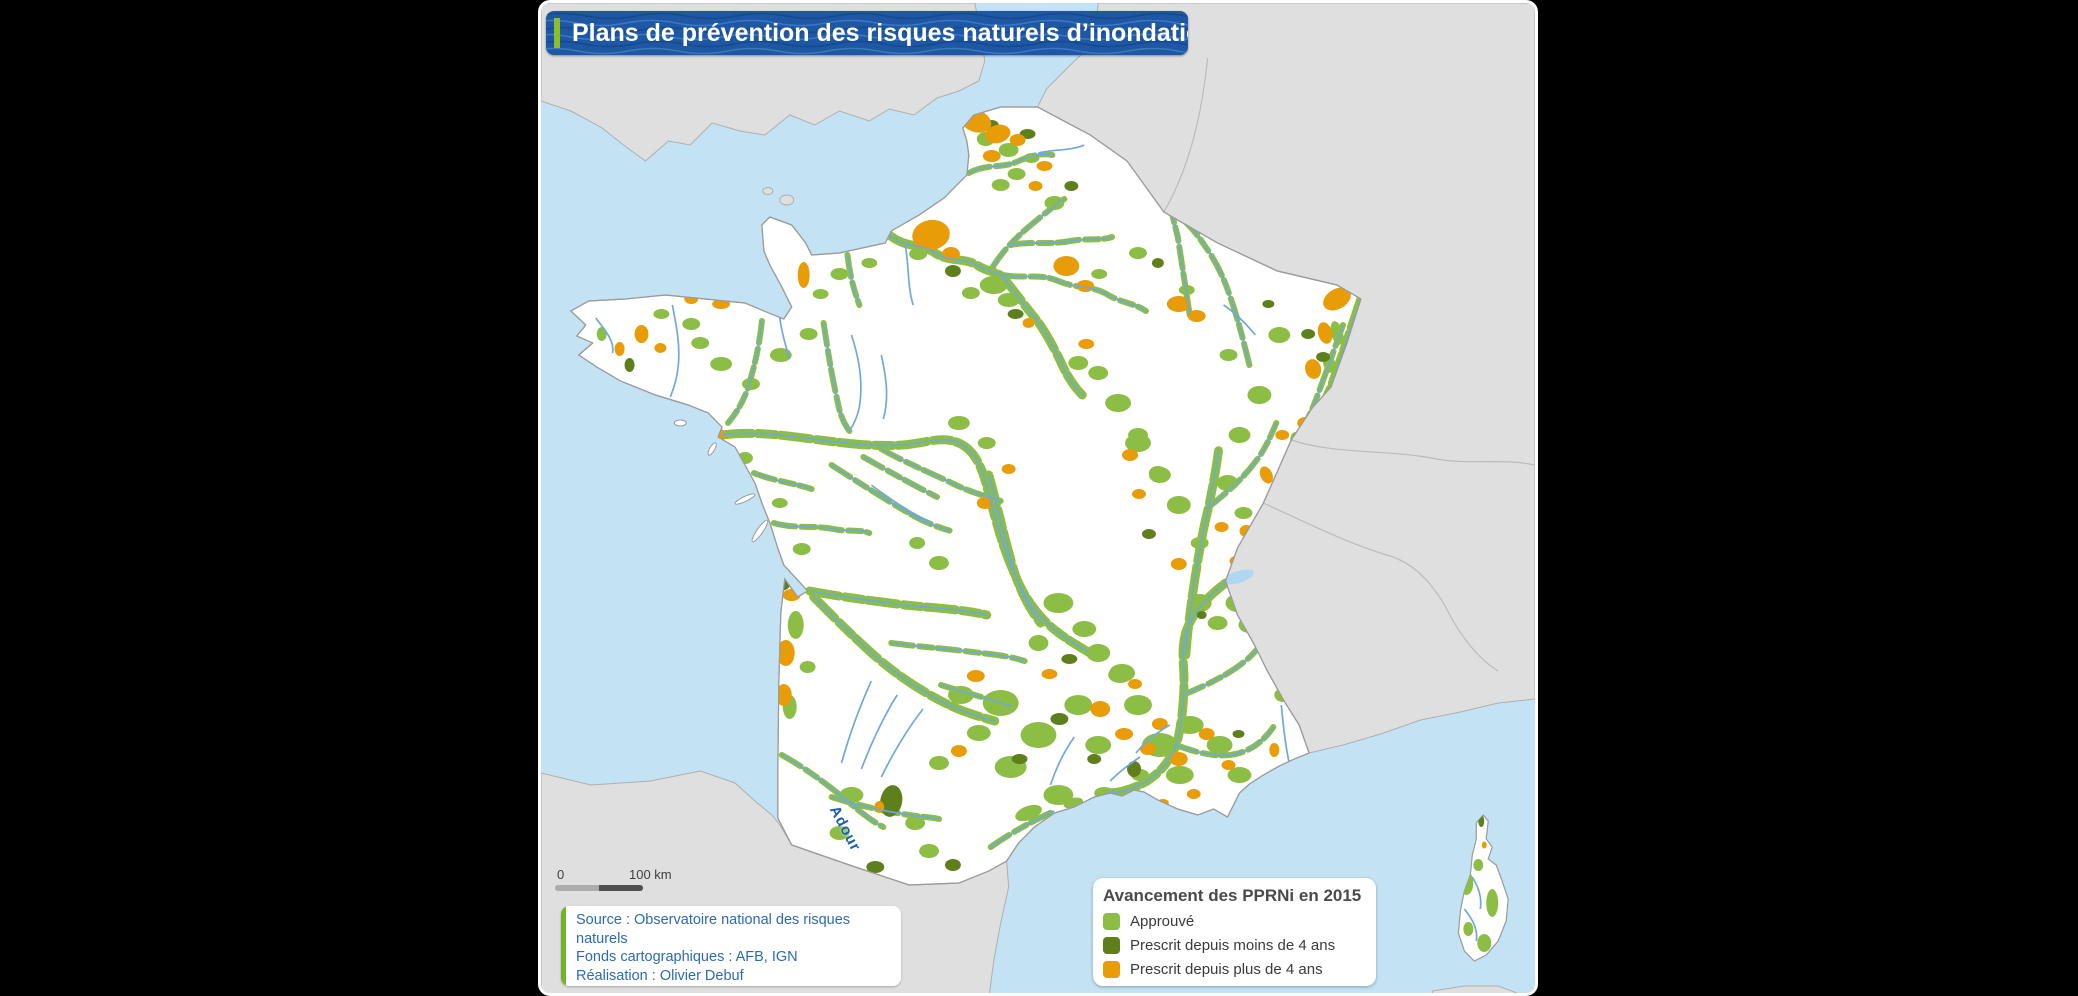 The width and height of the screenshot is (2078, 996). I want to click on legend-item-approved: Approuvé, so click(1234, 921).